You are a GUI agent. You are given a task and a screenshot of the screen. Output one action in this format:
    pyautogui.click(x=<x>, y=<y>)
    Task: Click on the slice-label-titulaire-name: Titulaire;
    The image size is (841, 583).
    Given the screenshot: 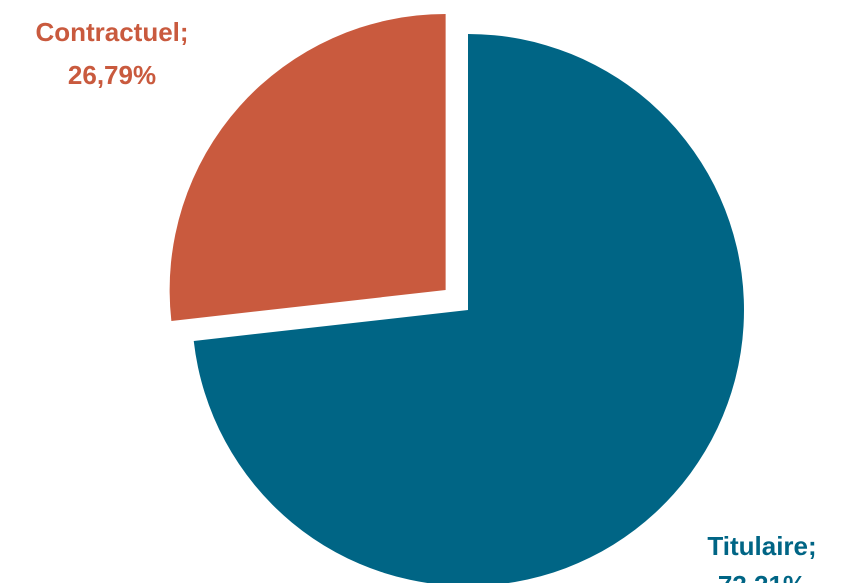 What is the action you would take?
    pyautogui.click(x=761, y=546)
    